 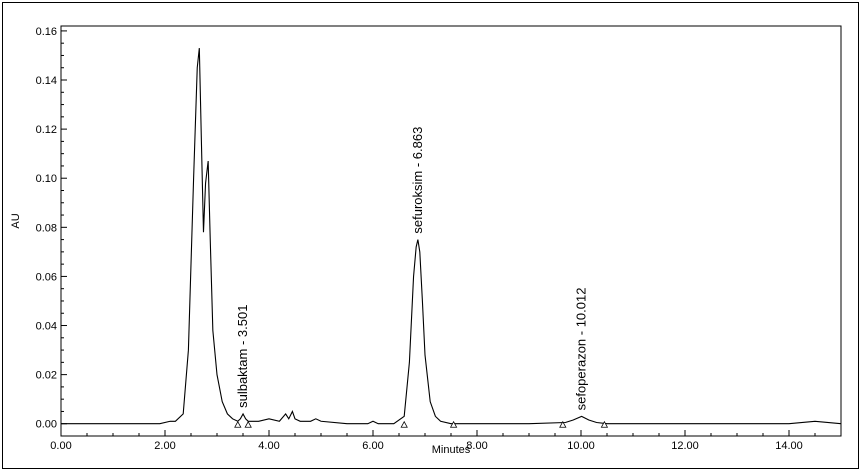 I want to click on x-tick-label: 10.00, so click(x=581, y=446).